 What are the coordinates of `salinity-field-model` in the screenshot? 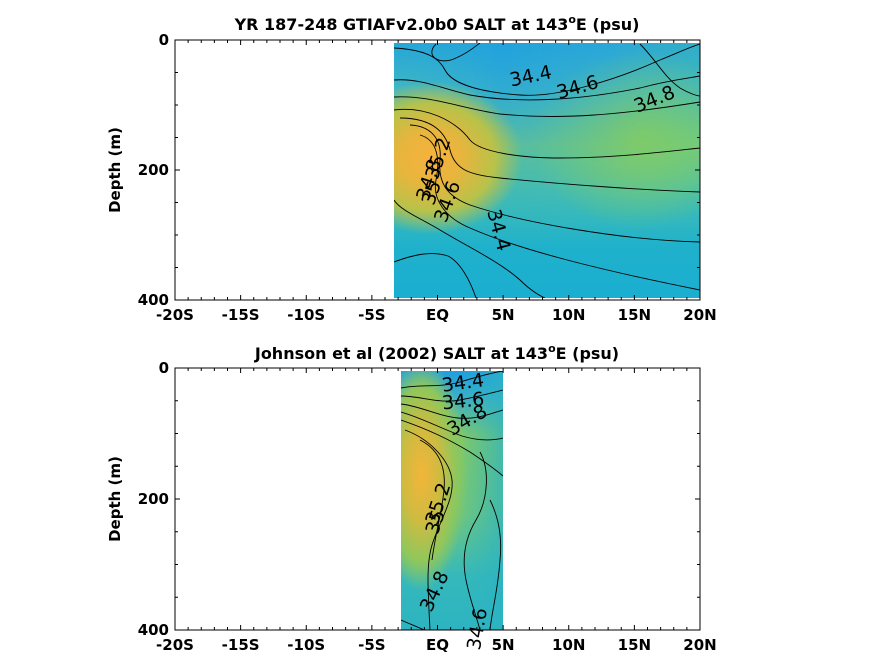 It's located at (547, 170).